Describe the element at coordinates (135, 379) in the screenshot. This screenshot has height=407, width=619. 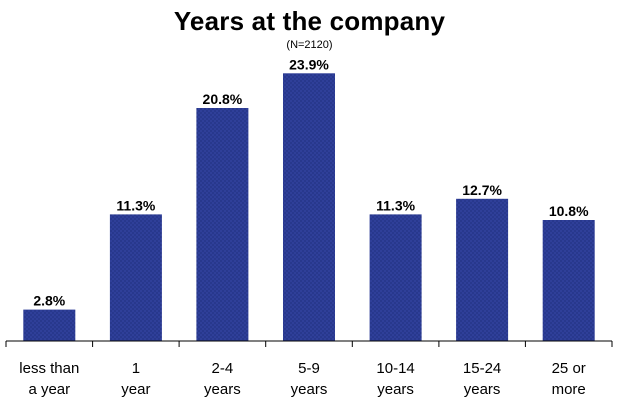
I see `category-label-1: 1 year` at that location.